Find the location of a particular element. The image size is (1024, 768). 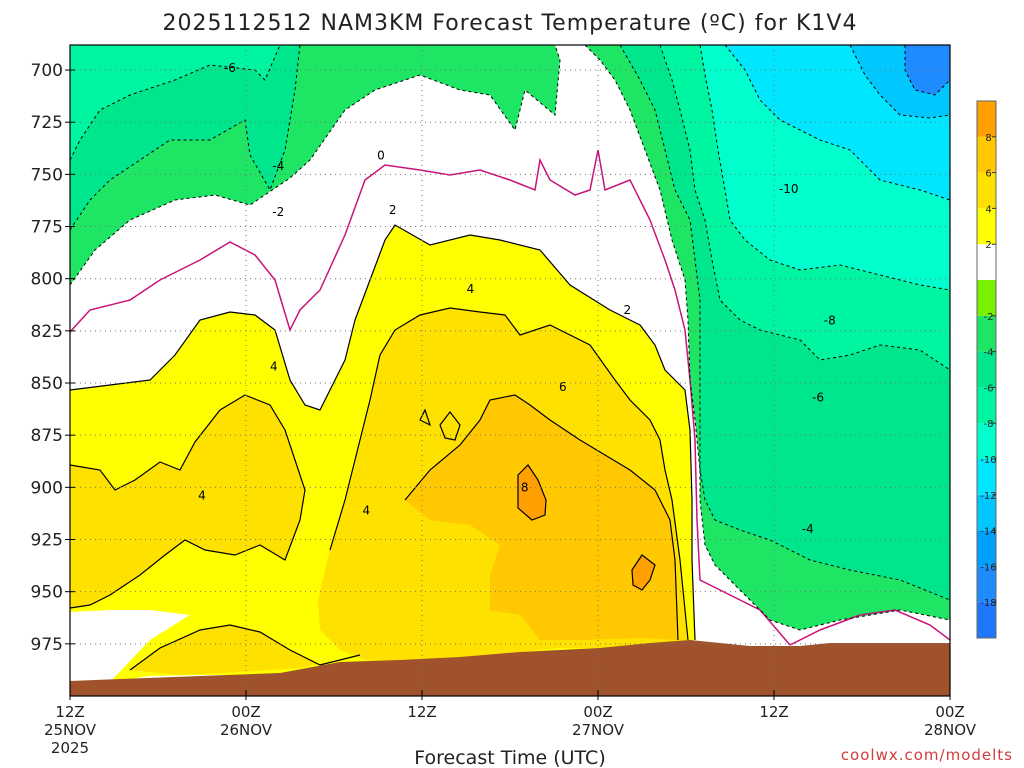

colorbar-label: 8 is located at coordinates (988, 138).